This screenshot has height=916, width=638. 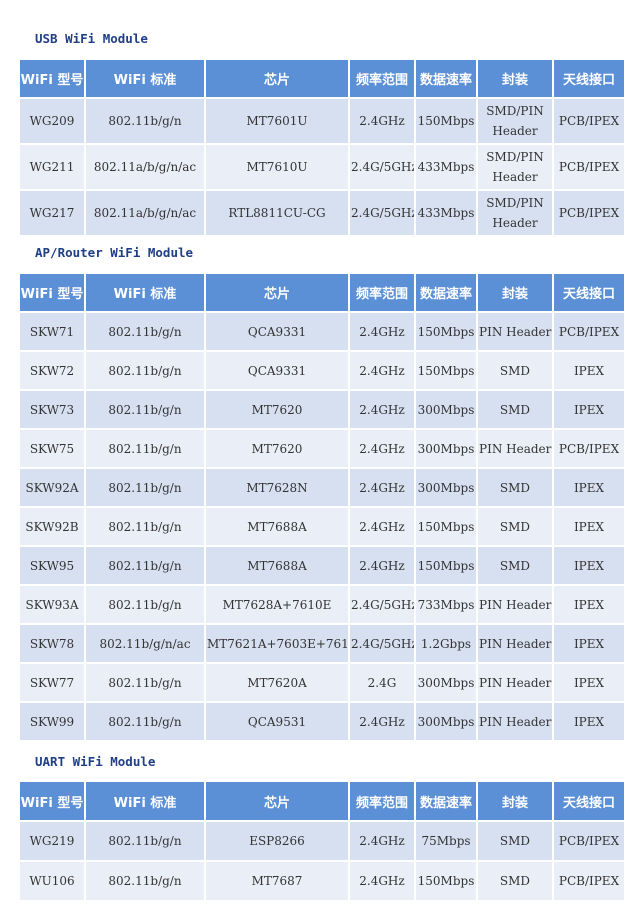 I want to click on cell-model: SKW73, so click(x=52, y=409).